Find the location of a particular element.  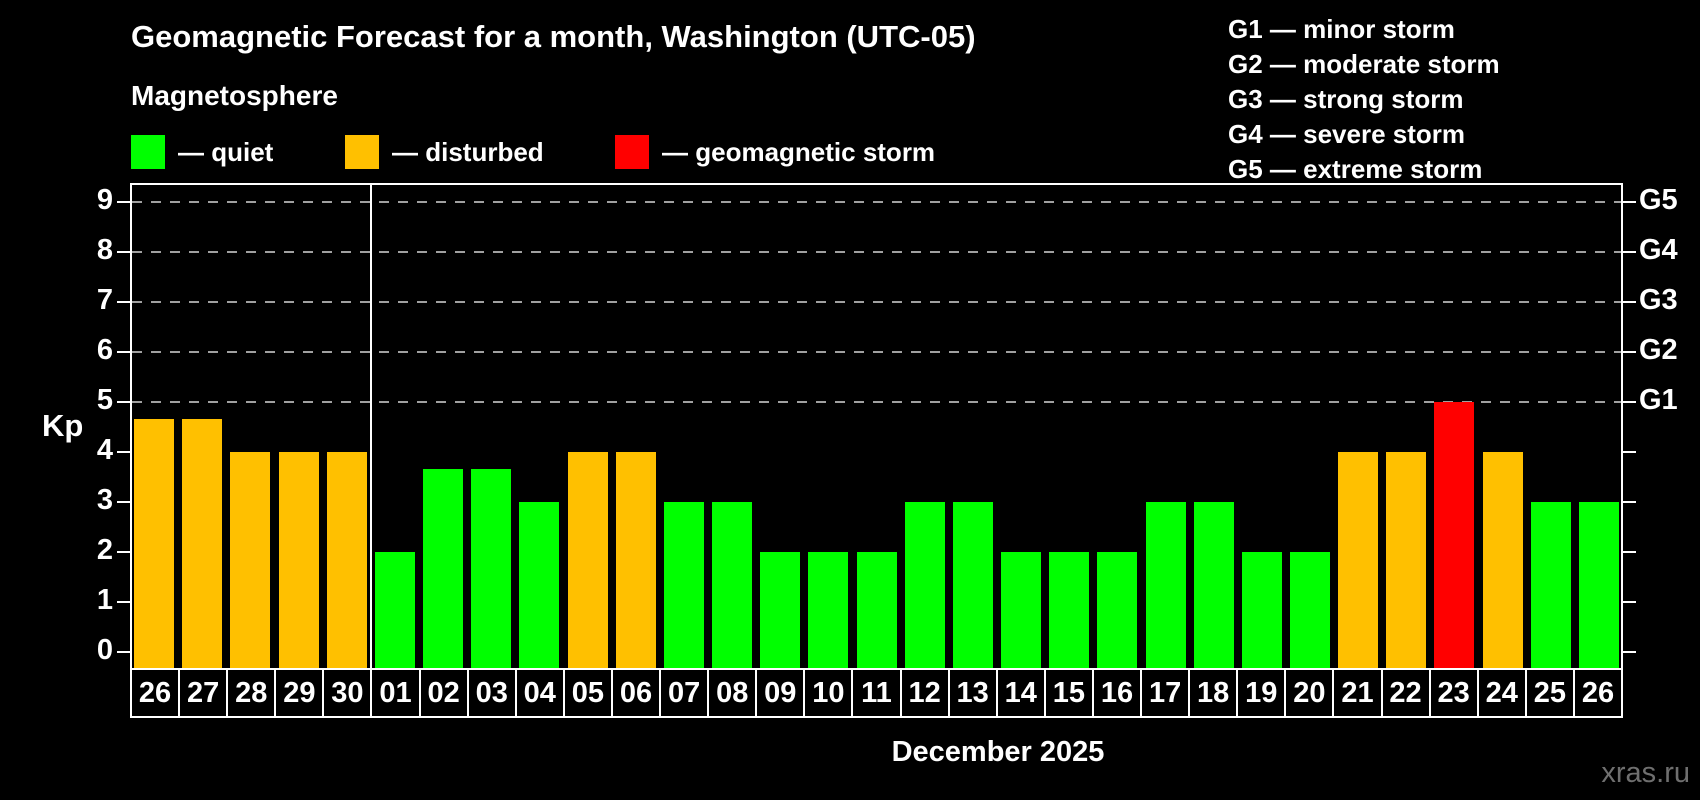

storm-scale-item: G5 — extreme storm is located at coordinates (1355, 169).